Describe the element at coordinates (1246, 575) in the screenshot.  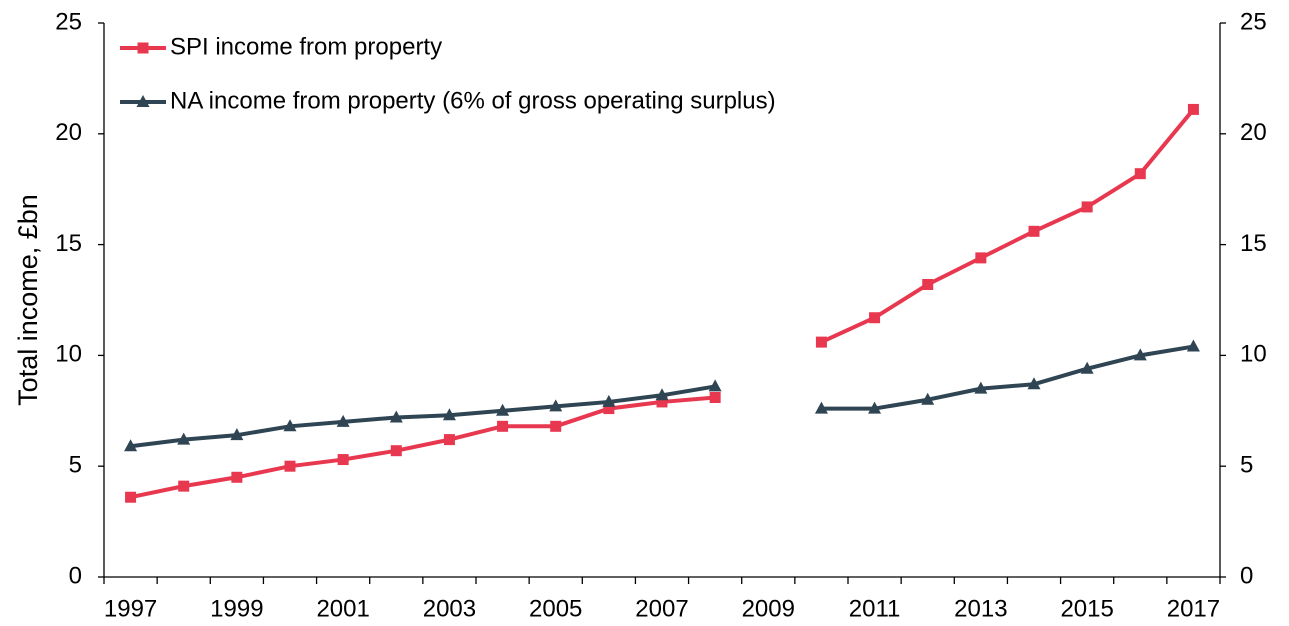
I see `y2-tick-label: 0` at that location.